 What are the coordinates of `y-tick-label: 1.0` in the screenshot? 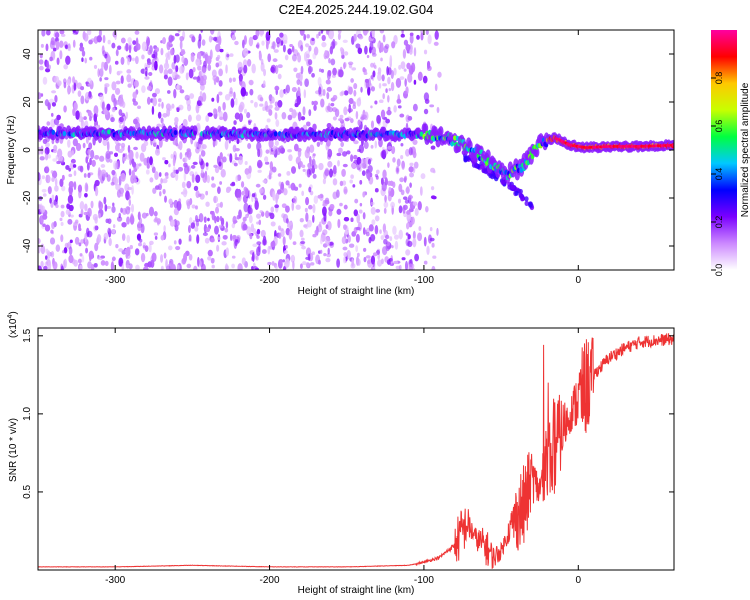 It's located at (27, 413).